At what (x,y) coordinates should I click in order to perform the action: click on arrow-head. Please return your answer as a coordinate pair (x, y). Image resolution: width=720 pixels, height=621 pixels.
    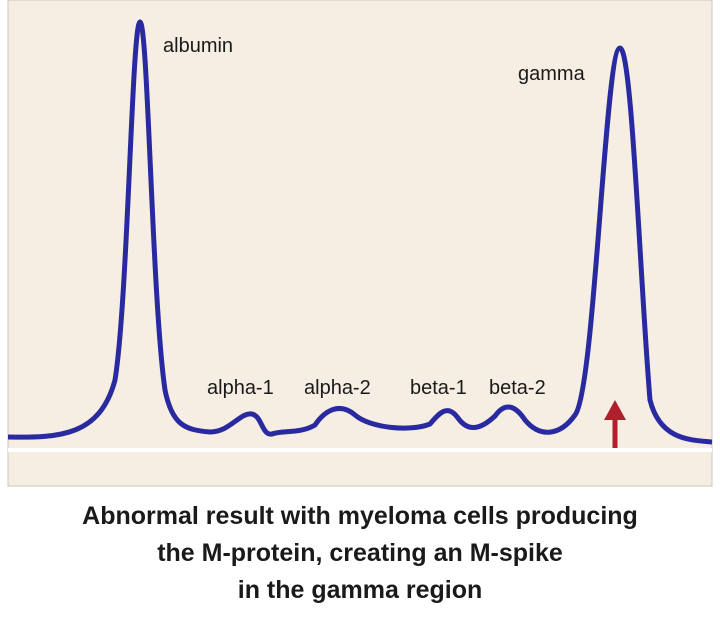
    Looking at the image, I should click on (615, 410).